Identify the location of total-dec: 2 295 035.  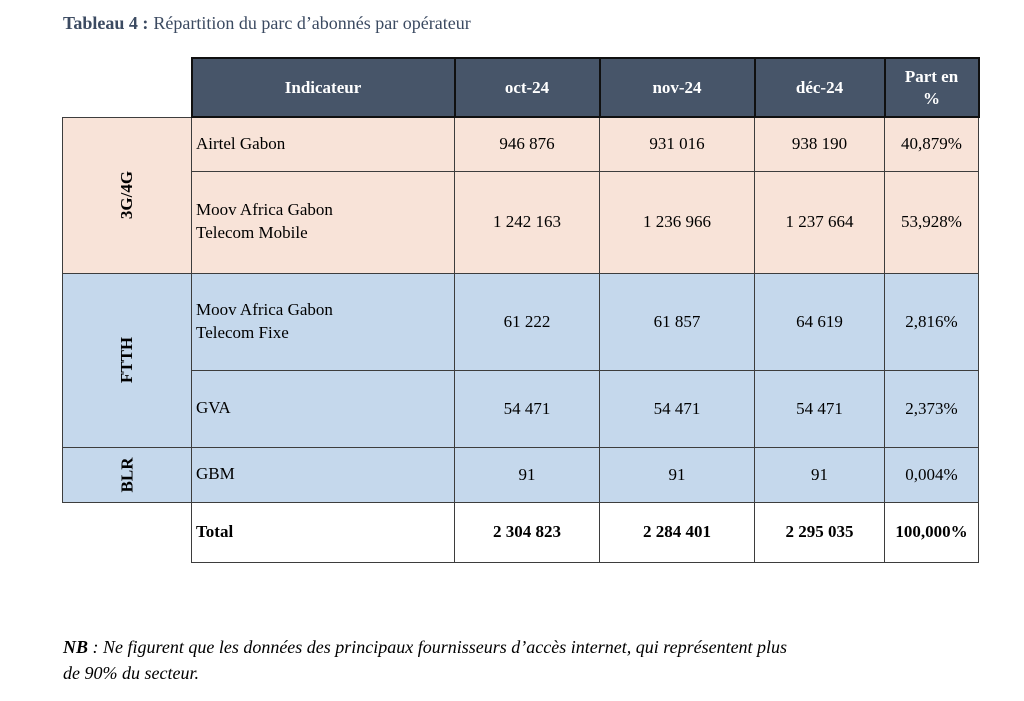
(819, 532).